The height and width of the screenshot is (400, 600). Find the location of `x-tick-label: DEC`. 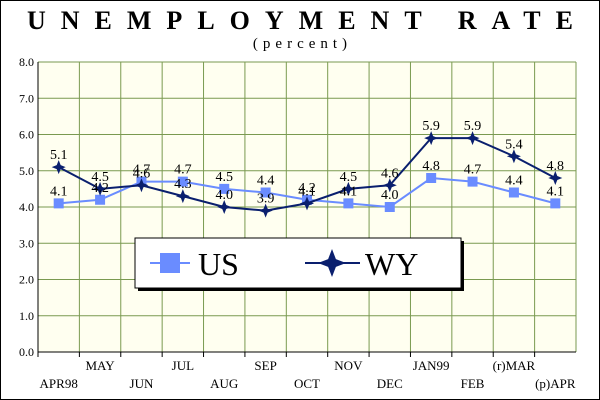

x-tick-label: DEC is located at coordinates (390, 383).